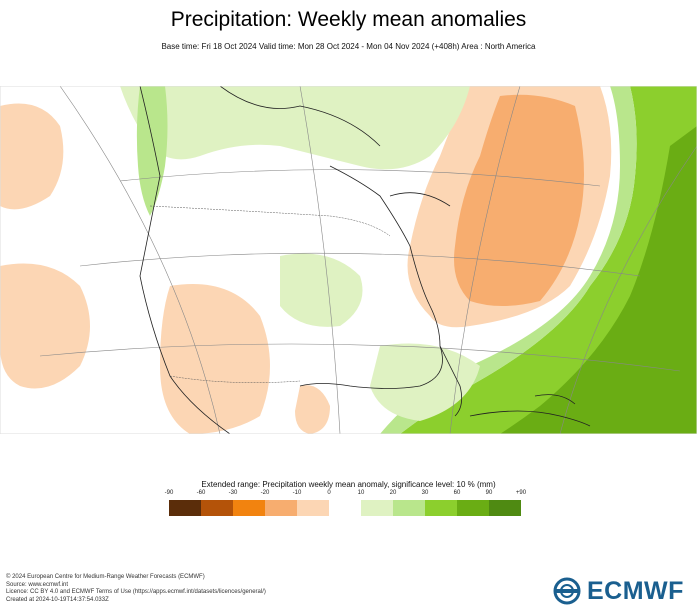 This screenshot has width=697, height=616. Describe the element at coordinates (295, 128) in the screenshot. I see `wet-light-north` at that location.